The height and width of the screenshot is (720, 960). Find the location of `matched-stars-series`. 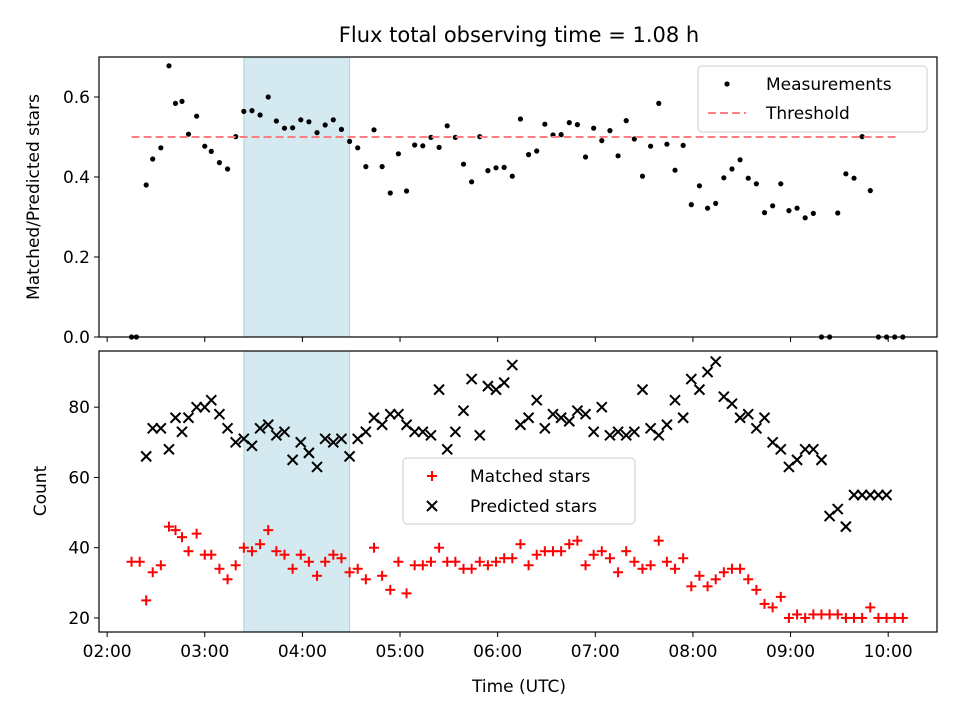

matched-stars-series is located at coordinates (517, 572).